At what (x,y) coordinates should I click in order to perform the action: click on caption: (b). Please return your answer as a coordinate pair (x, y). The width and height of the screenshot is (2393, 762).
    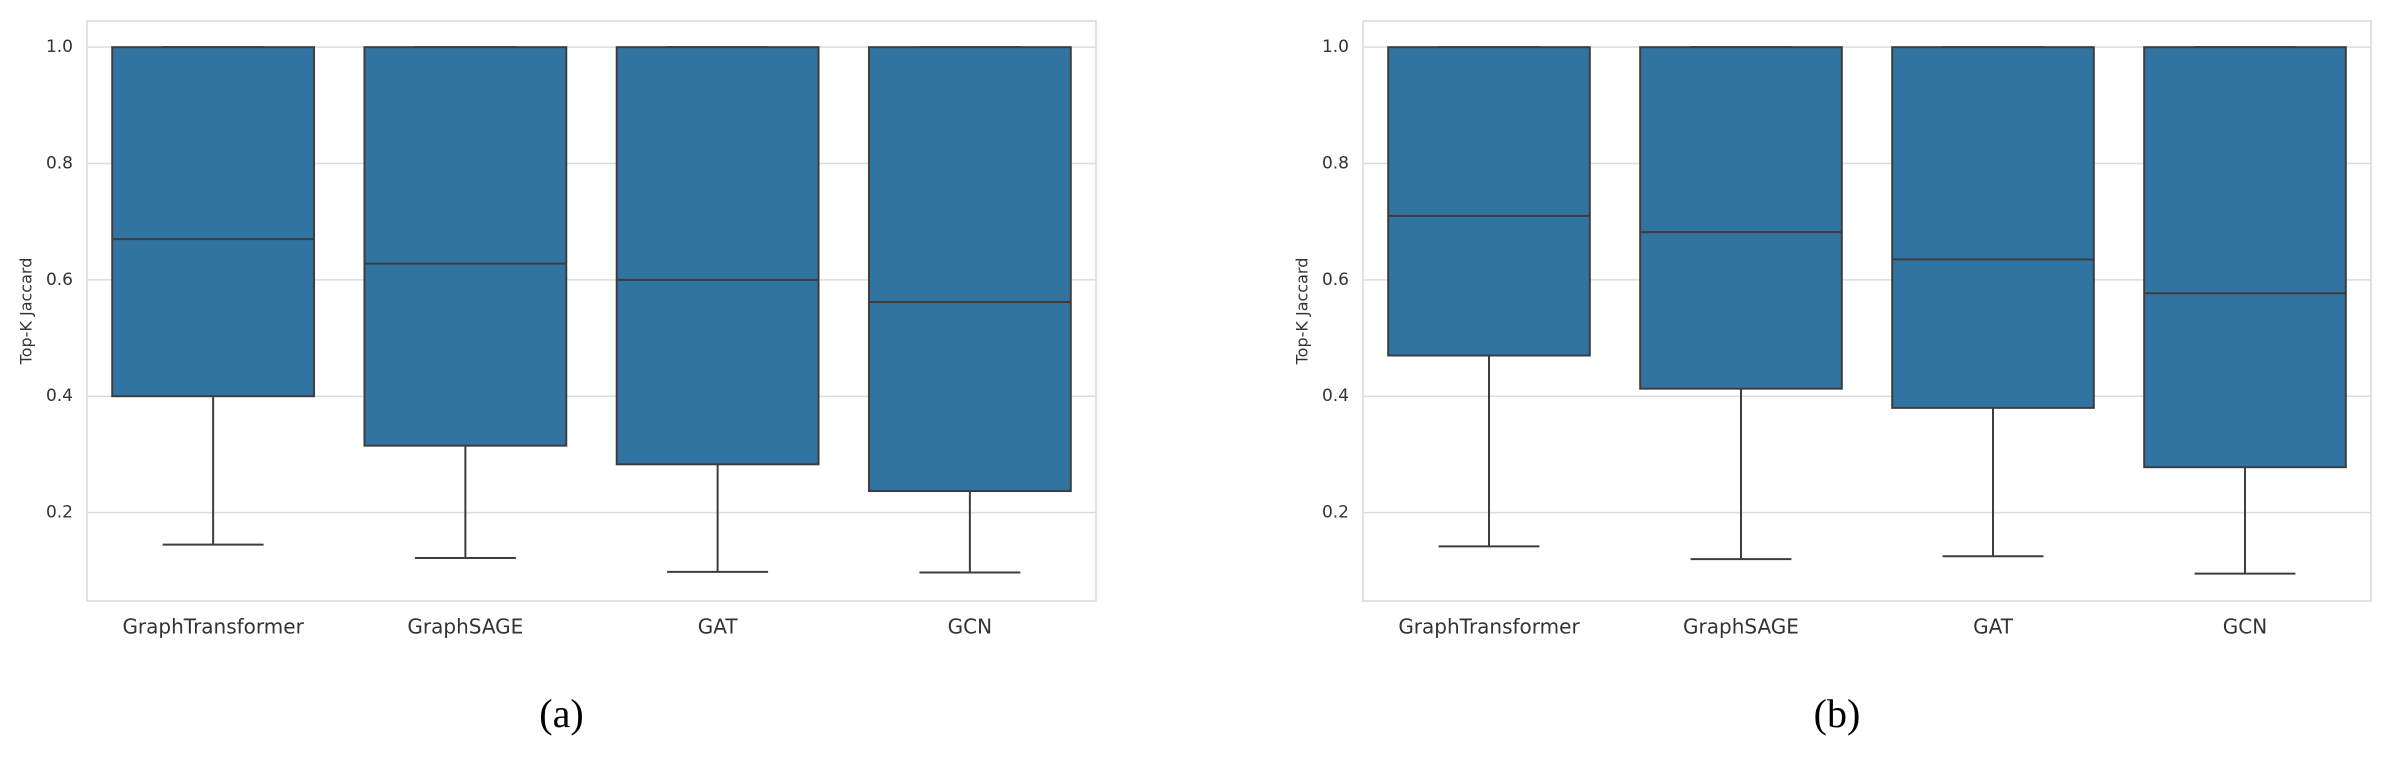
    Looking at the image, I should click on (1837, 713).